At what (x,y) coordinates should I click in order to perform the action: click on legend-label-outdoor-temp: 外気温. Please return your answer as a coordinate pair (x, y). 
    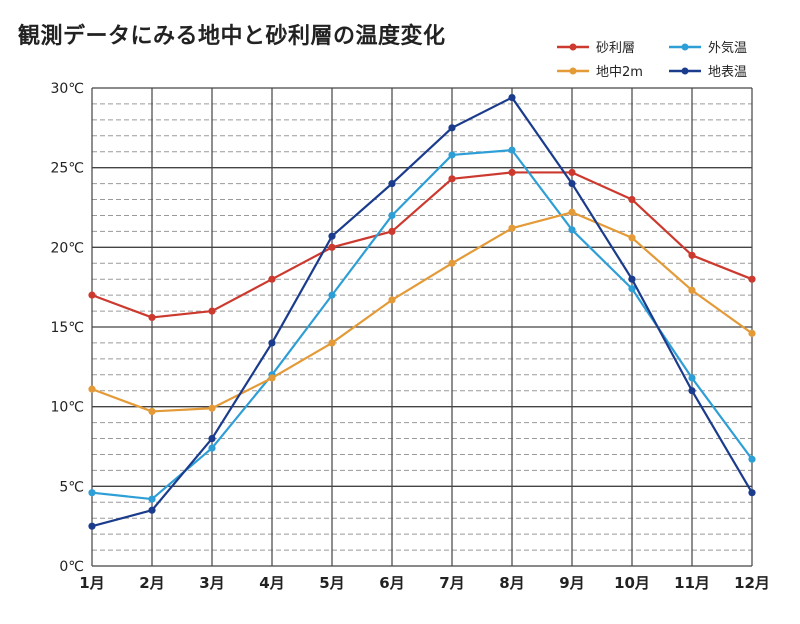
    Looking at the image, I should click on (728, 48).